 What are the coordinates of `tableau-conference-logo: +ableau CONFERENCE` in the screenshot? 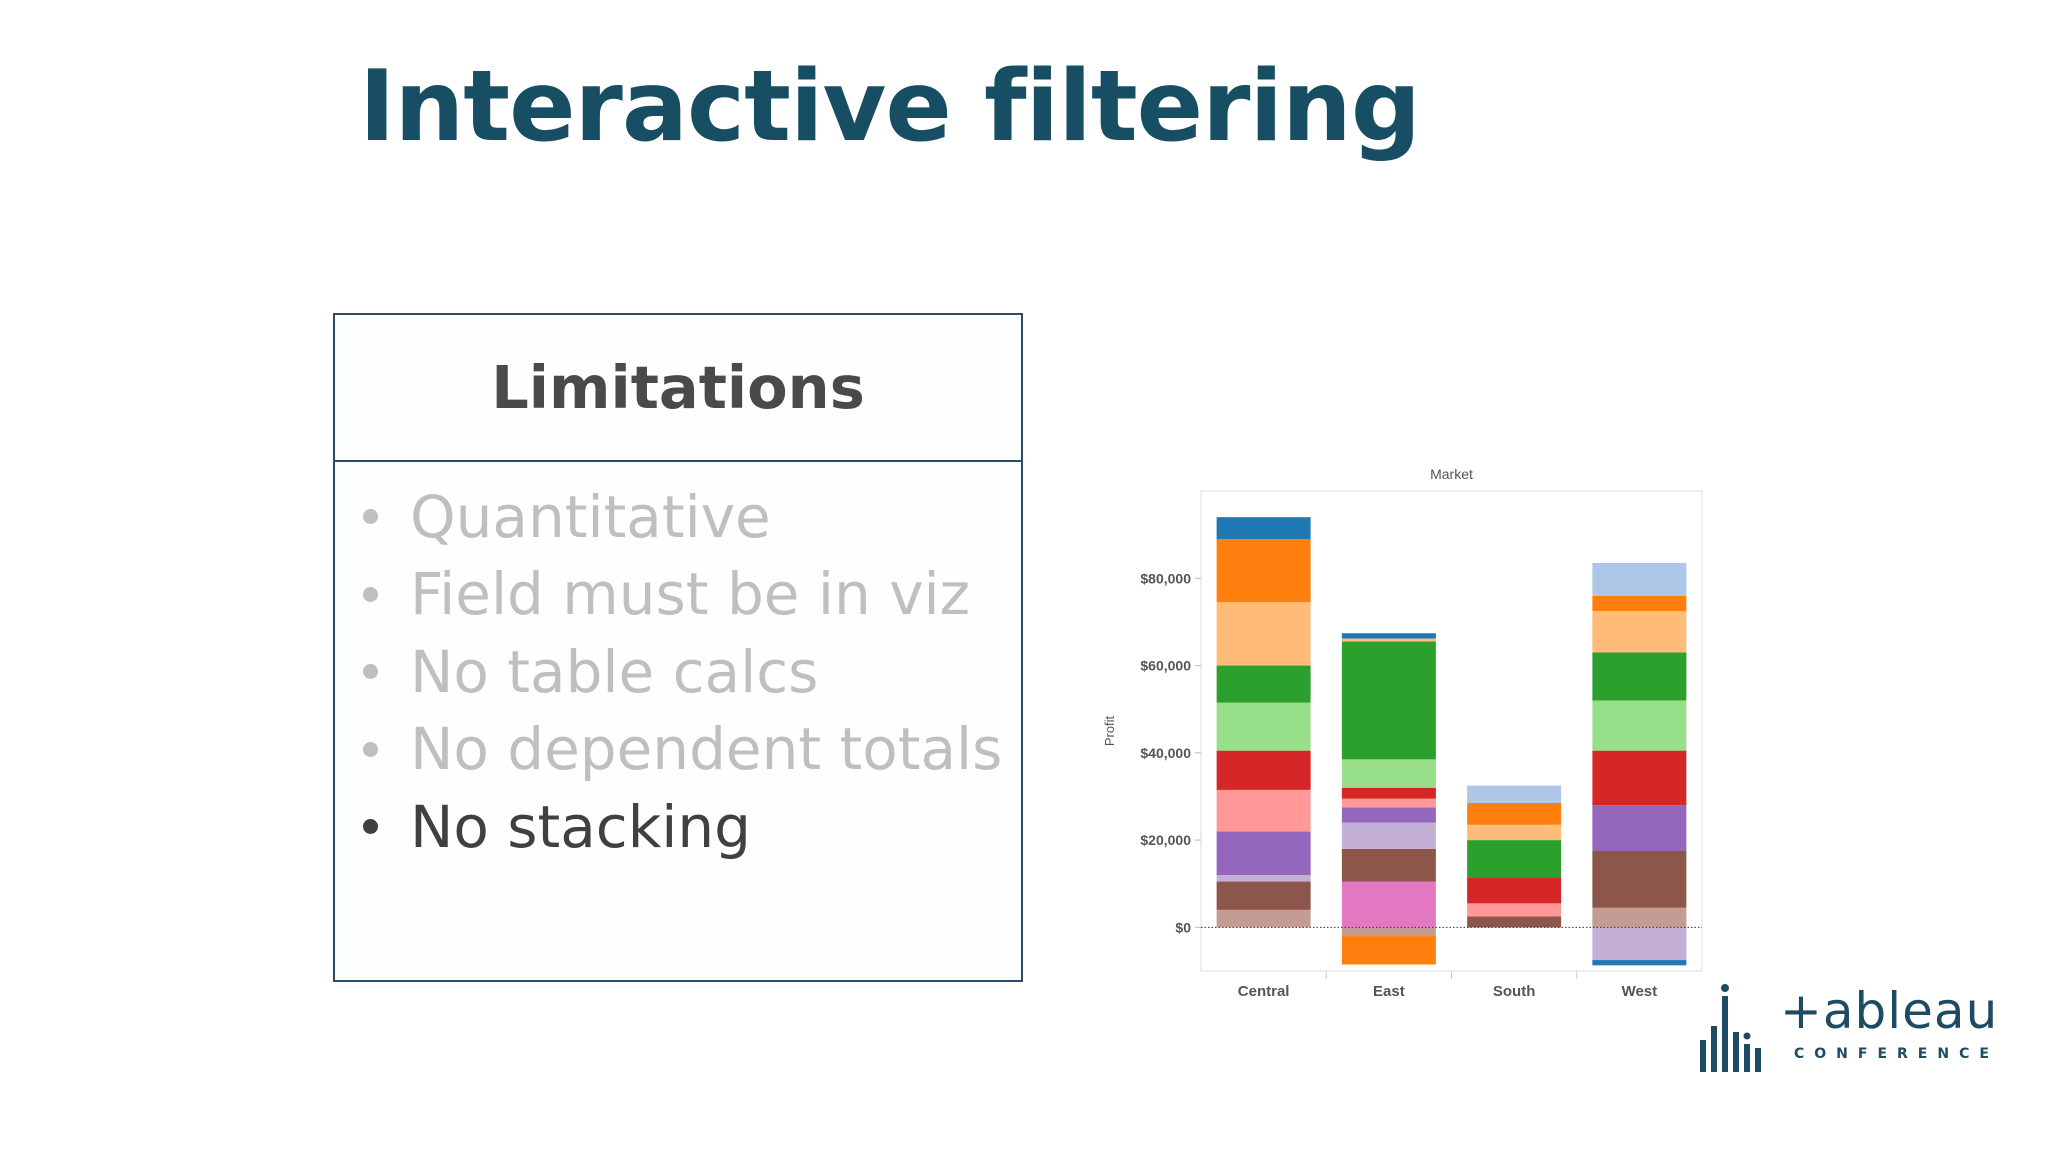 It's located at (1847, 1030).